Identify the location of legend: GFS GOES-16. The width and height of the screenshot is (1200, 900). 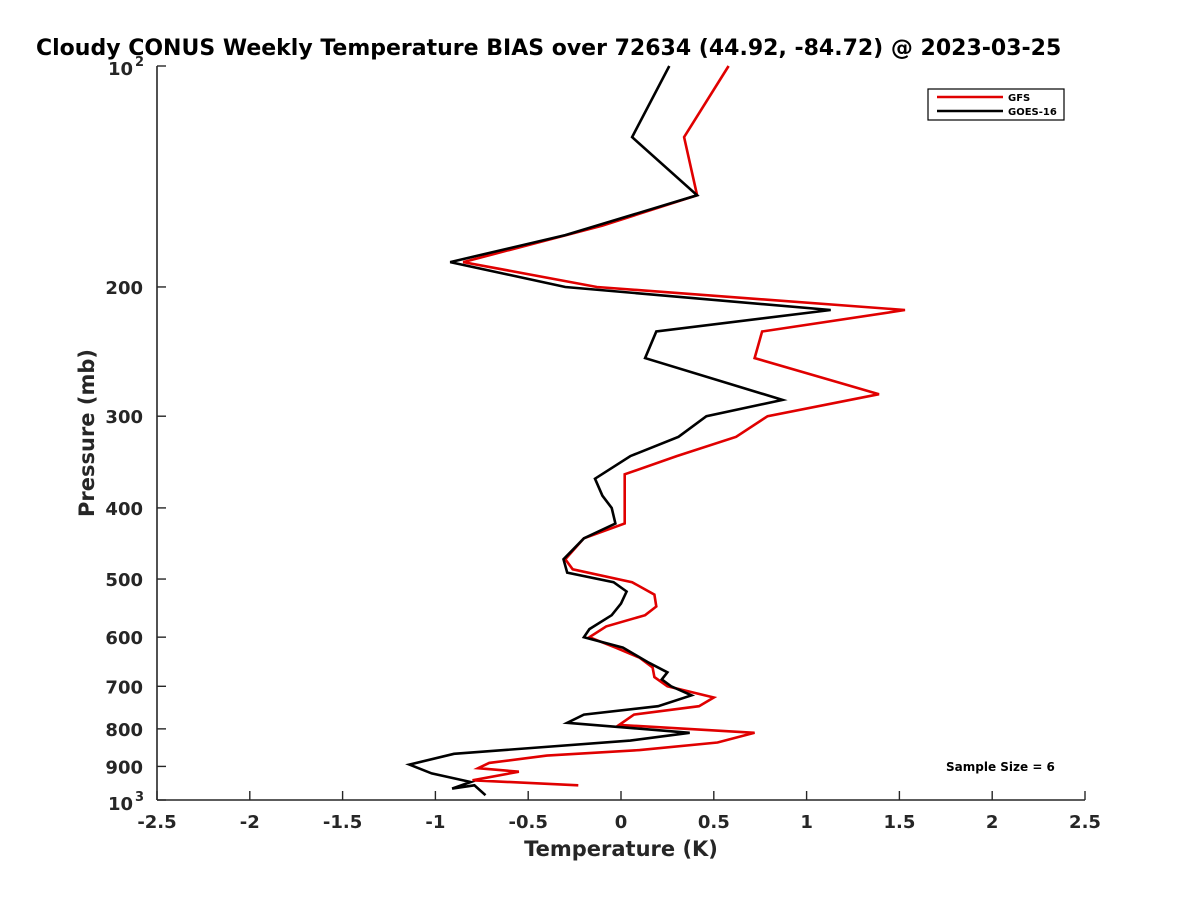
(996, 104).